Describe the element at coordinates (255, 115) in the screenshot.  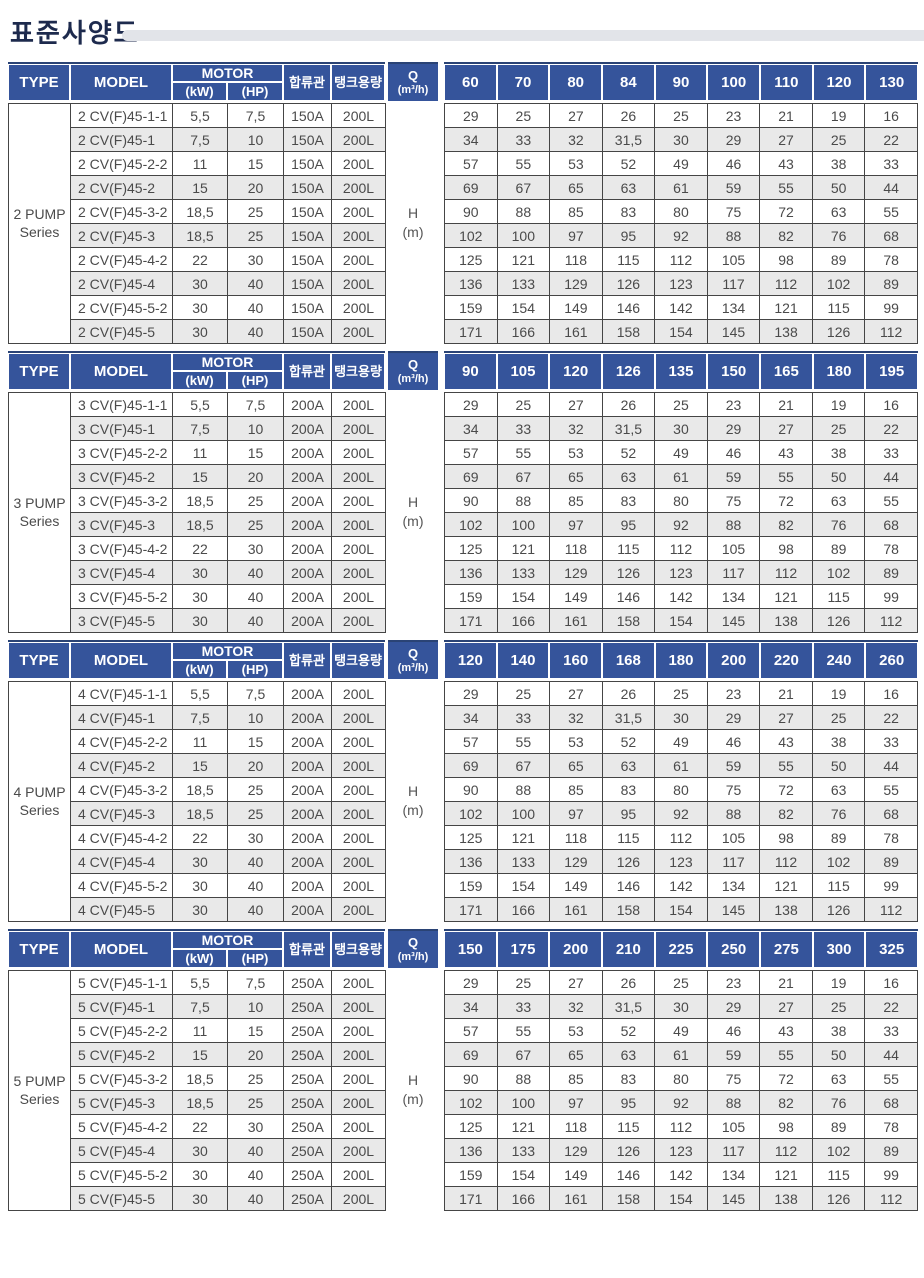
I see `hp-cell: 7,5` at that location.